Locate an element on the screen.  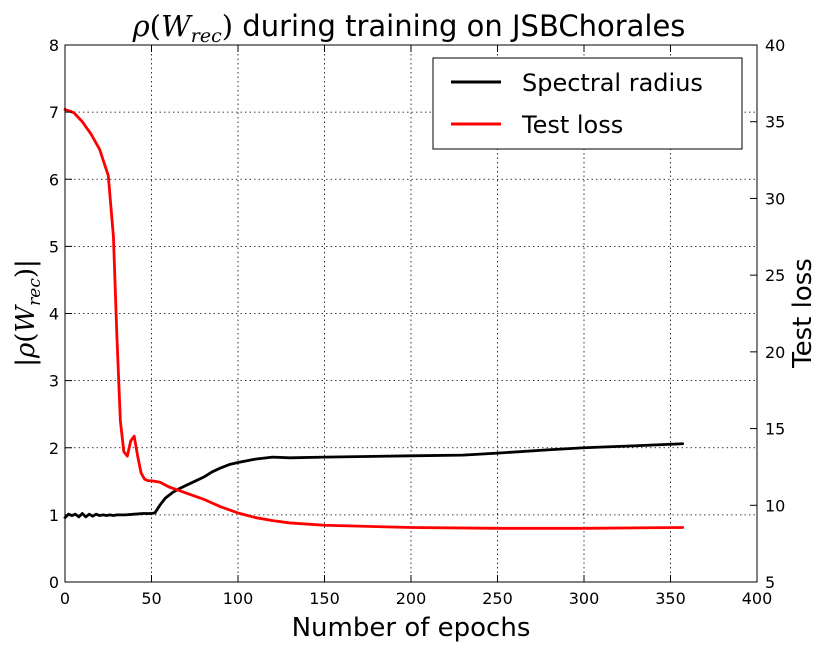
title-rest: during training on JSBChorales is located at coordinates (459, 26).